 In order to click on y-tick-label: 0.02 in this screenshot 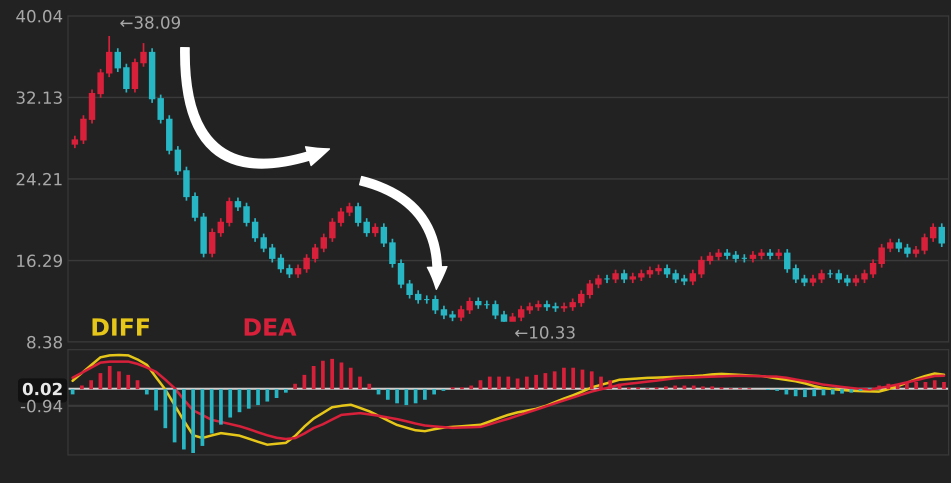, I will do `click(42, 389)`.